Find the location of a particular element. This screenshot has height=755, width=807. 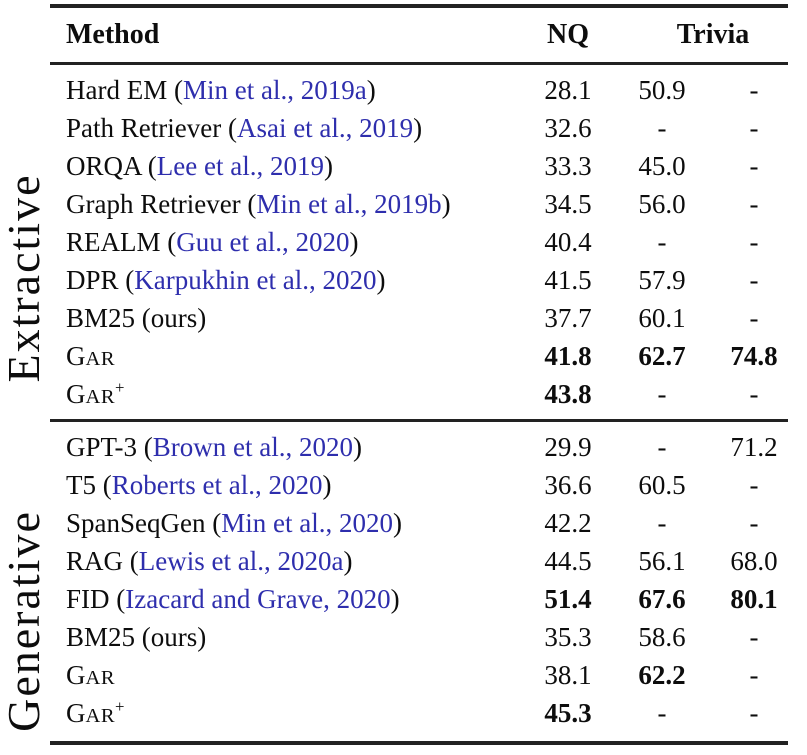

citation-link: Guu et al., 2020 is located at coordinates (263, 241).